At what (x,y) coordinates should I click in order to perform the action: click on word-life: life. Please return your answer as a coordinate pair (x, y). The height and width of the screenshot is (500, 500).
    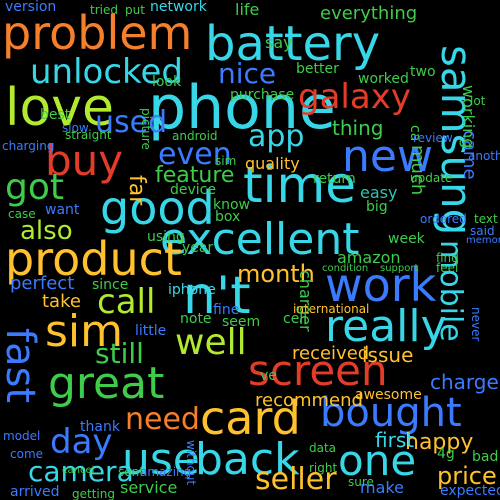
    Looking at the image, I should click on (247, 9).